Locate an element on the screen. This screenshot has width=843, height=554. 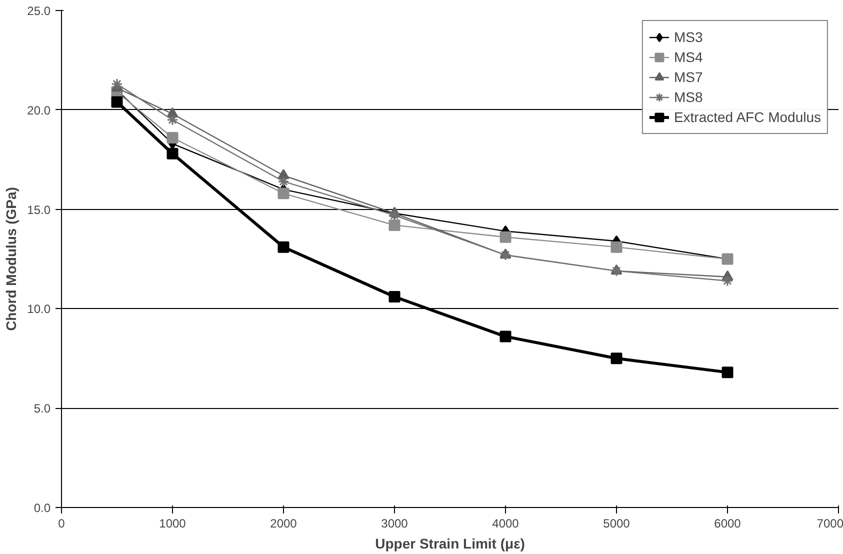
x-tick-label: 2000 is located at coordinates (284, 523).